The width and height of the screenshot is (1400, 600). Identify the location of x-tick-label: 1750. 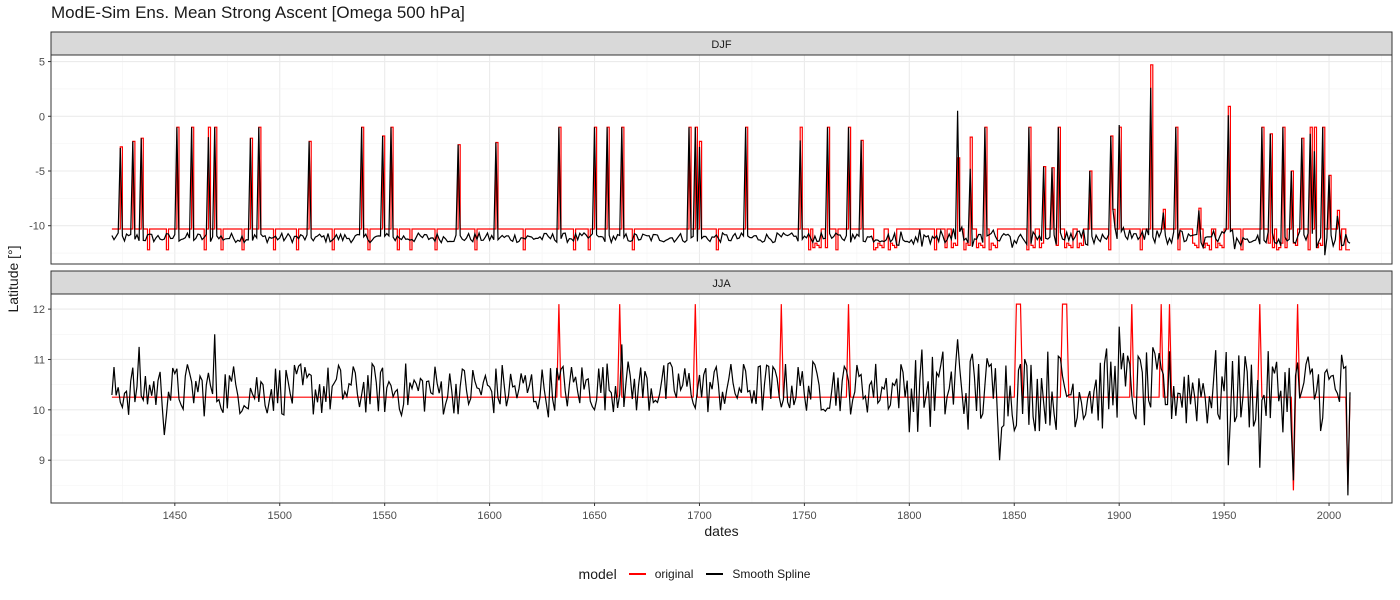
(804, 516).